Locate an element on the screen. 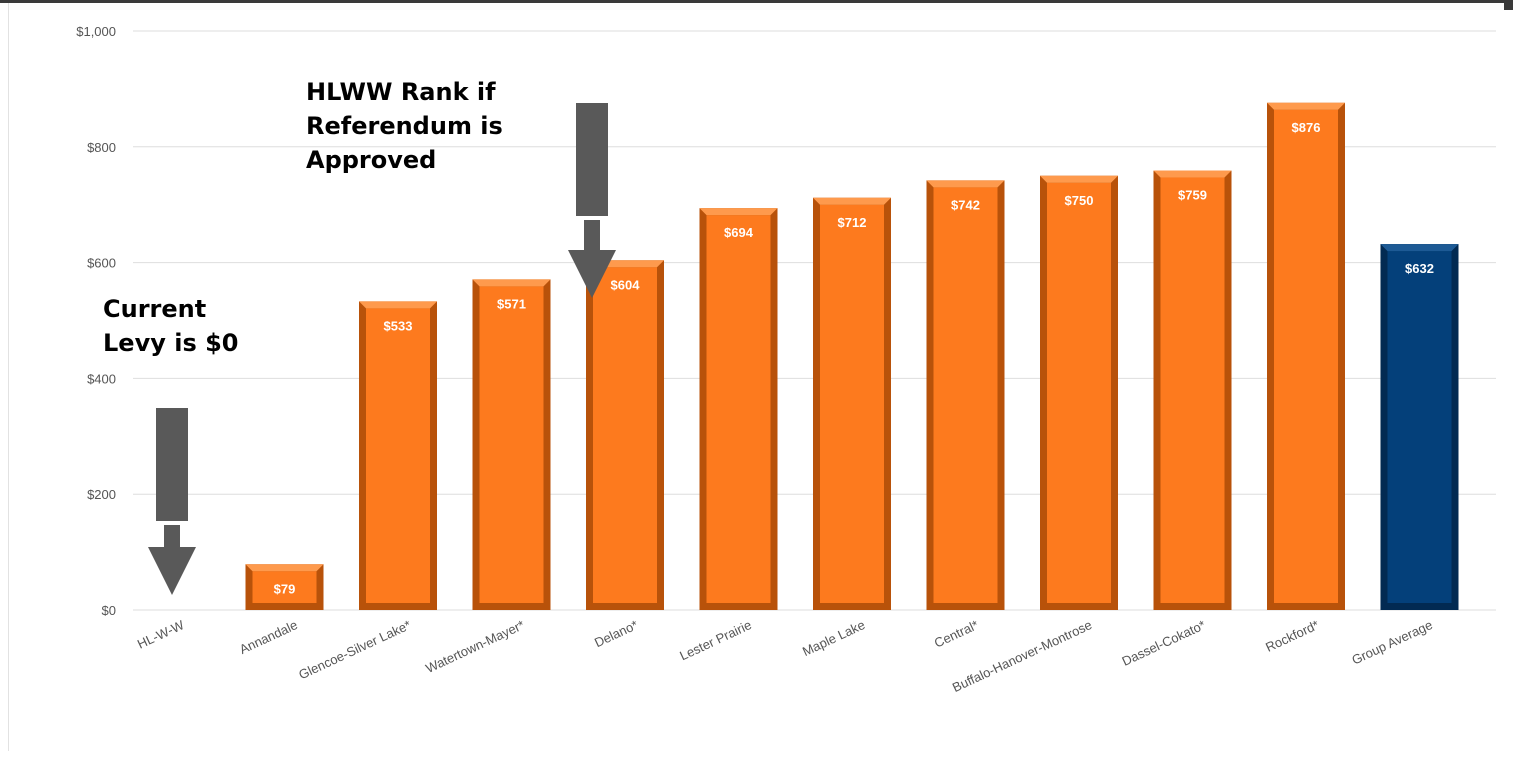 The width and height of the screenshot is (1513, 761). top-border-cap is located at coordinates (1508, 5).